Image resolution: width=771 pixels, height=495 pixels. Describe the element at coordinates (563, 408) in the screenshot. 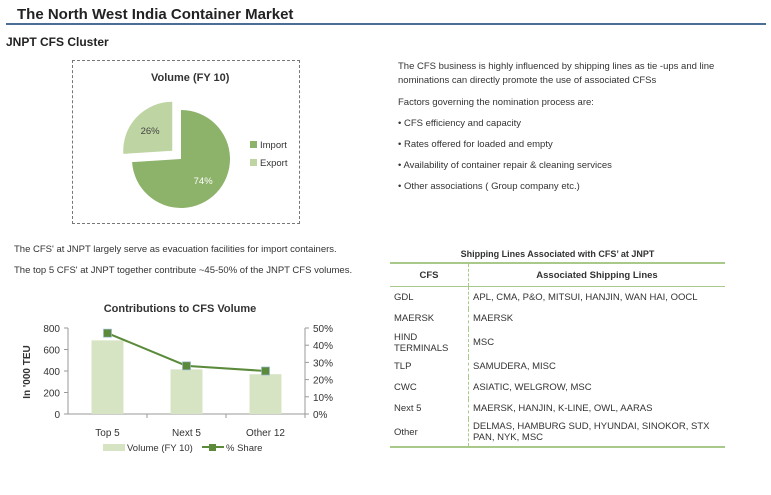

I see `shipping-lines-cell: MAERSK, HANJIN, K-LINE, OWL, AARAS` at that location.